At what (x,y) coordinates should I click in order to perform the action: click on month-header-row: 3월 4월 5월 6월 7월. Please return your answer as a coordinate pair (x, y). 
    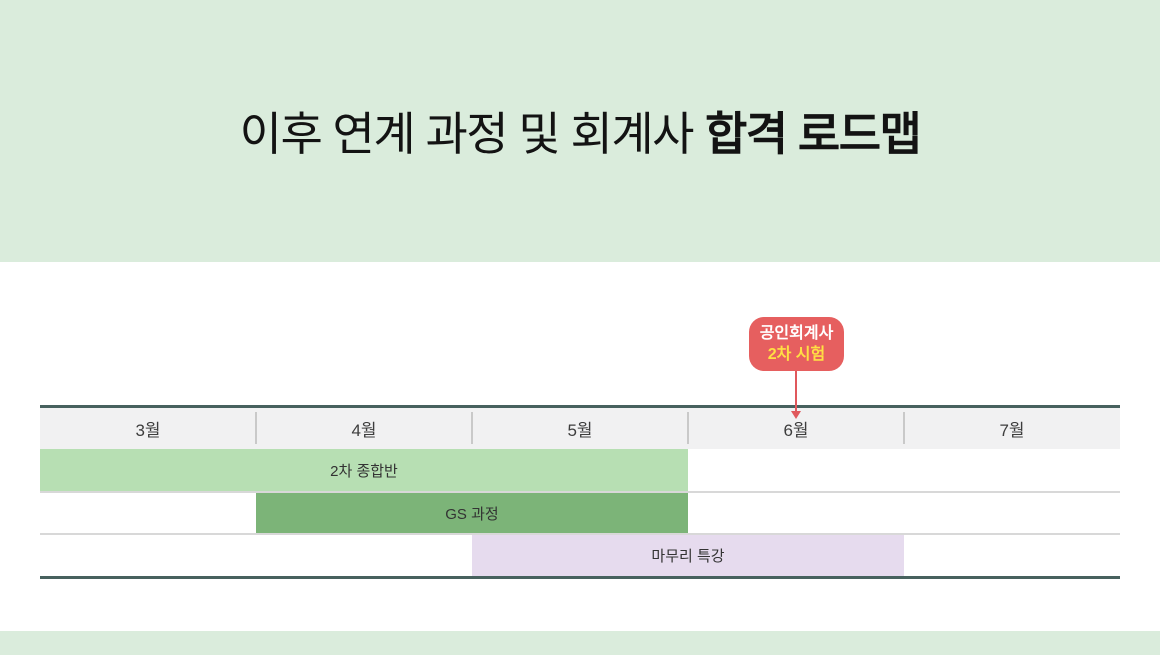
    Looking at the image, I should click on (580, 427).